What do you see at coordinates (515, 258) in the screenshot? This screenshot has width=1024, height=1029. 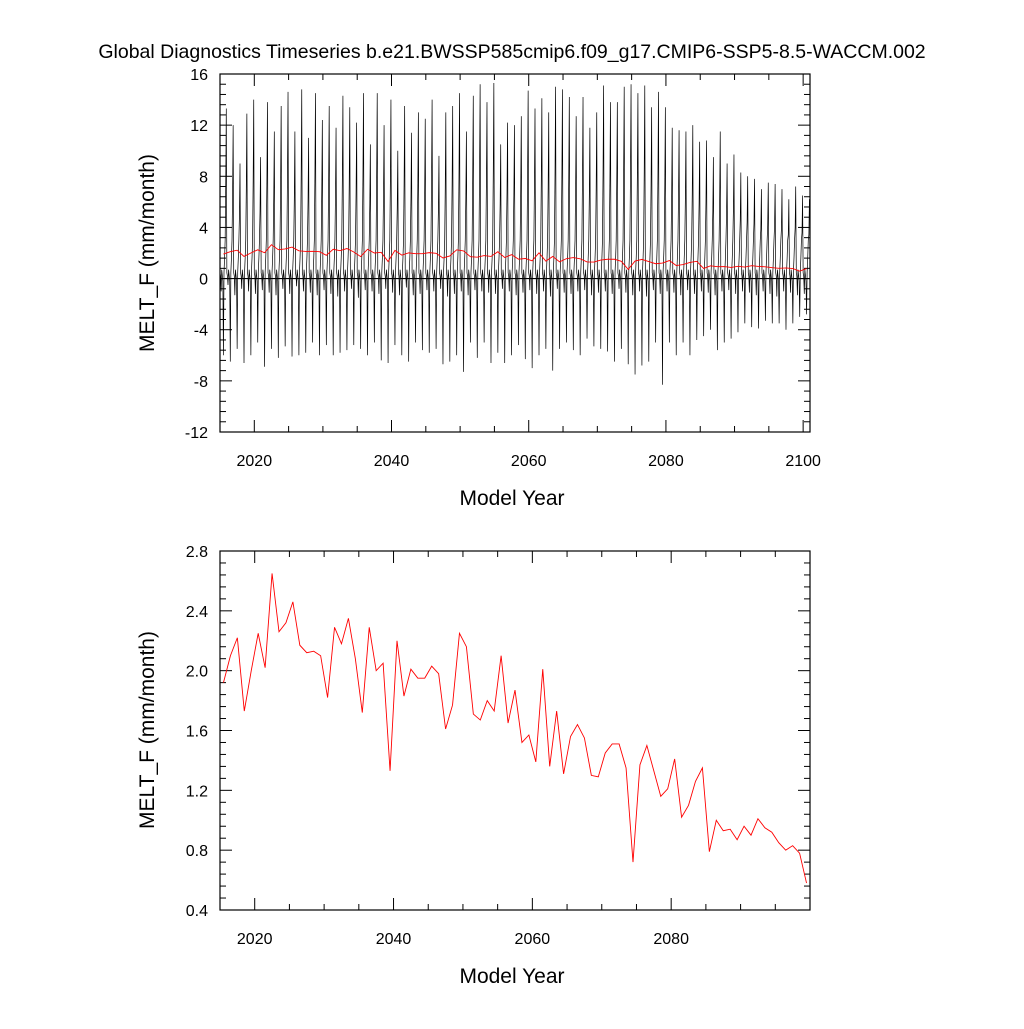 I see `annual-mean-series-line` at bounding box center [515, 258].